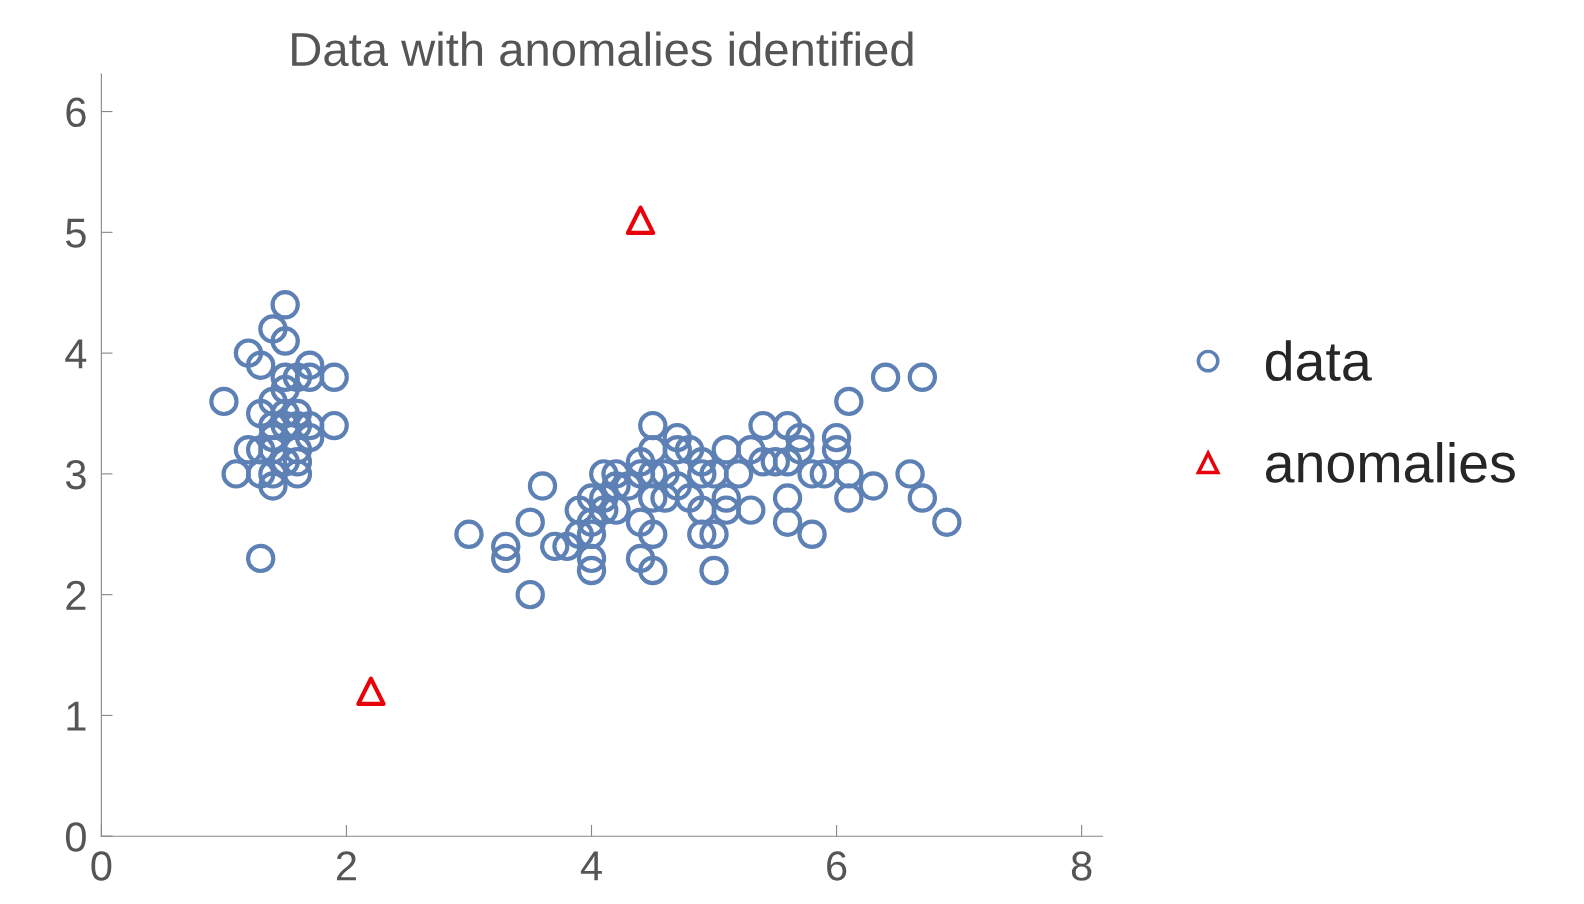 The image size is (1584, 904). Describe the element at coordinates (1390, 462) in the screenshot. I see `legend-label: anomalies` at that location.